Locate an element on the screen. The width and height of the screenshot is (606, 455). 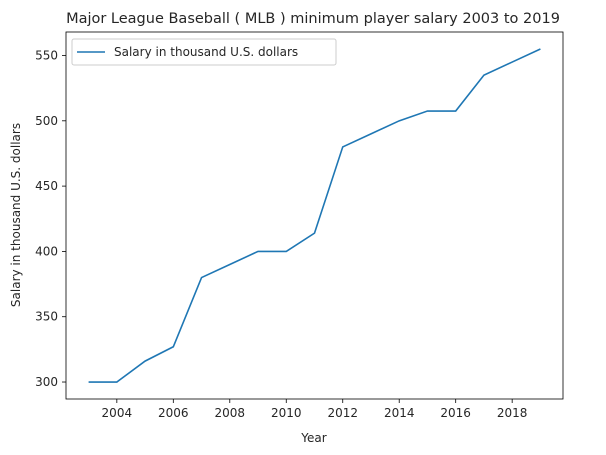
legend: Salary in thousand U.S. dollars is located at coordinates (204, 52).